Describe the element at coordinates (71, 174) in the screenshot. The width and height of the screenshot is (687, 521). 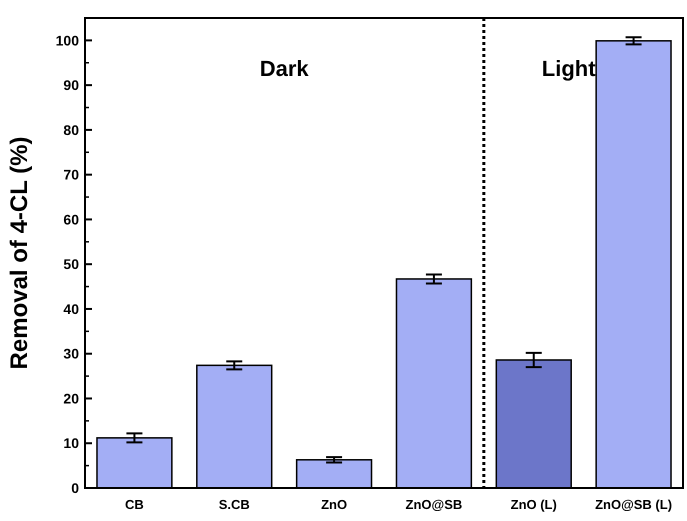
I see `y-tick-label: 70` at that location.